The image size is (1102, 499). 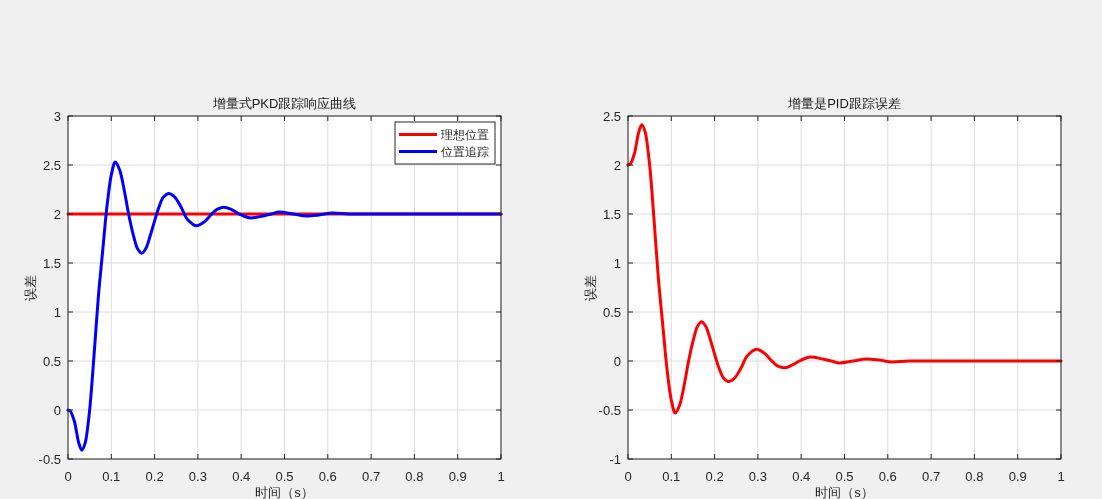 What do you see at coordinates (57, 116) in the screenshot?
I see `y-tick-label: 3` at bounding box center [57, 116].